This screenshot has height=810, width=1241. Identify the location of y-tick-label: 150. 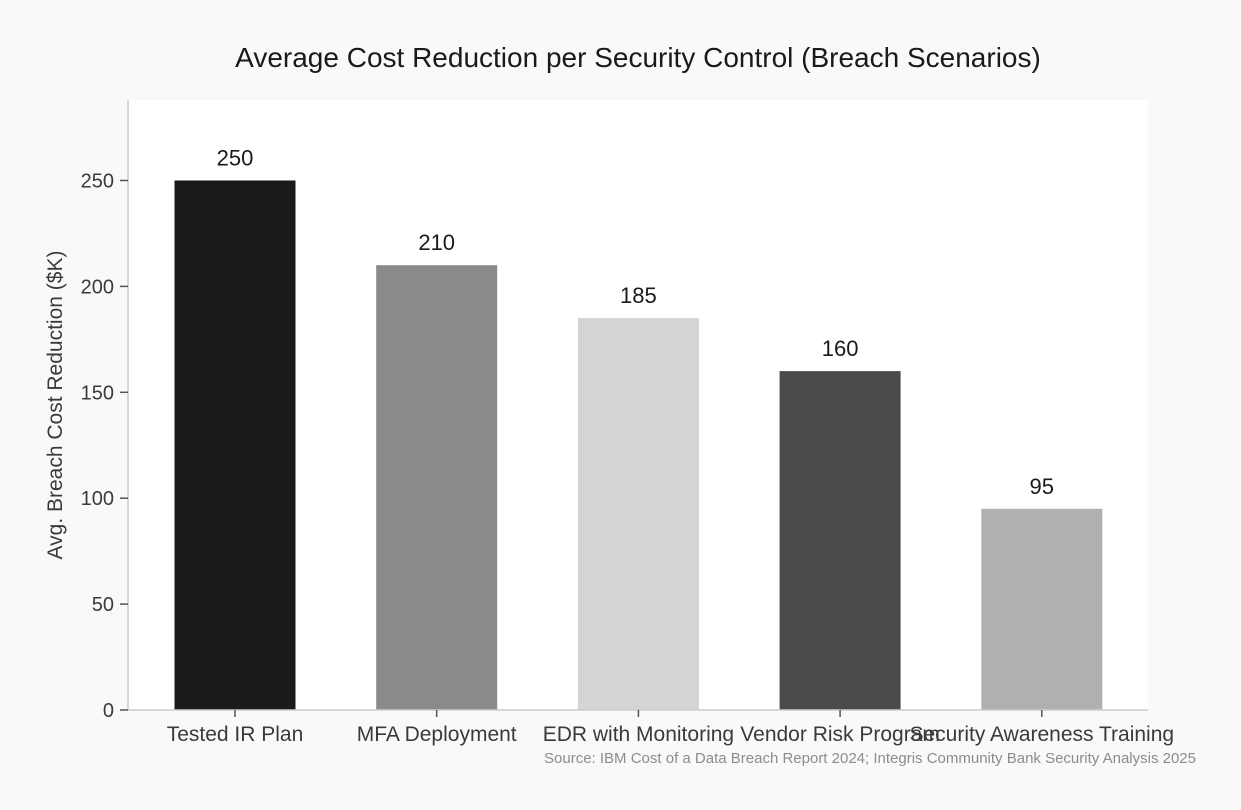
(97, 393).